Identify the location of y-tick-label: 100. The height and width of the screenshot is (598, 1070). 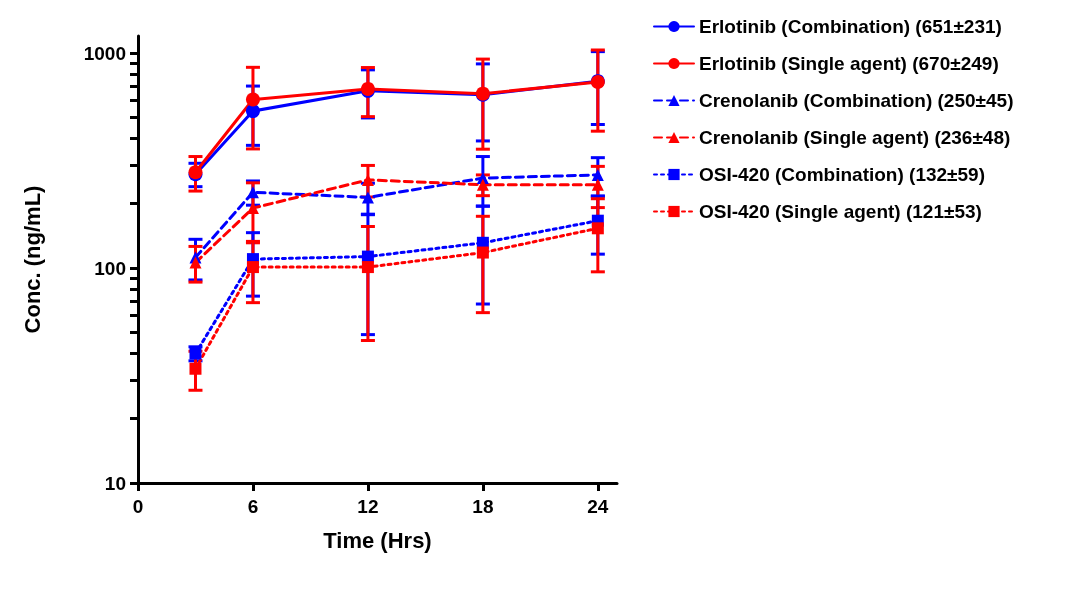
(110, 268).